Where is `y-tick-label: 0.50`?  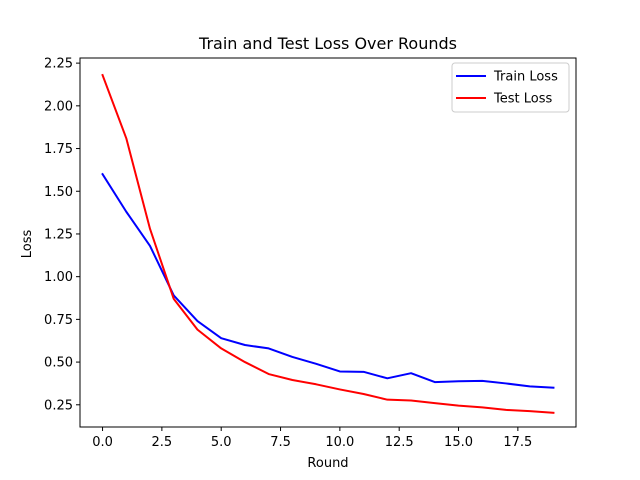 y-tick-label: 0.50 is located at coordinates (58, 363).